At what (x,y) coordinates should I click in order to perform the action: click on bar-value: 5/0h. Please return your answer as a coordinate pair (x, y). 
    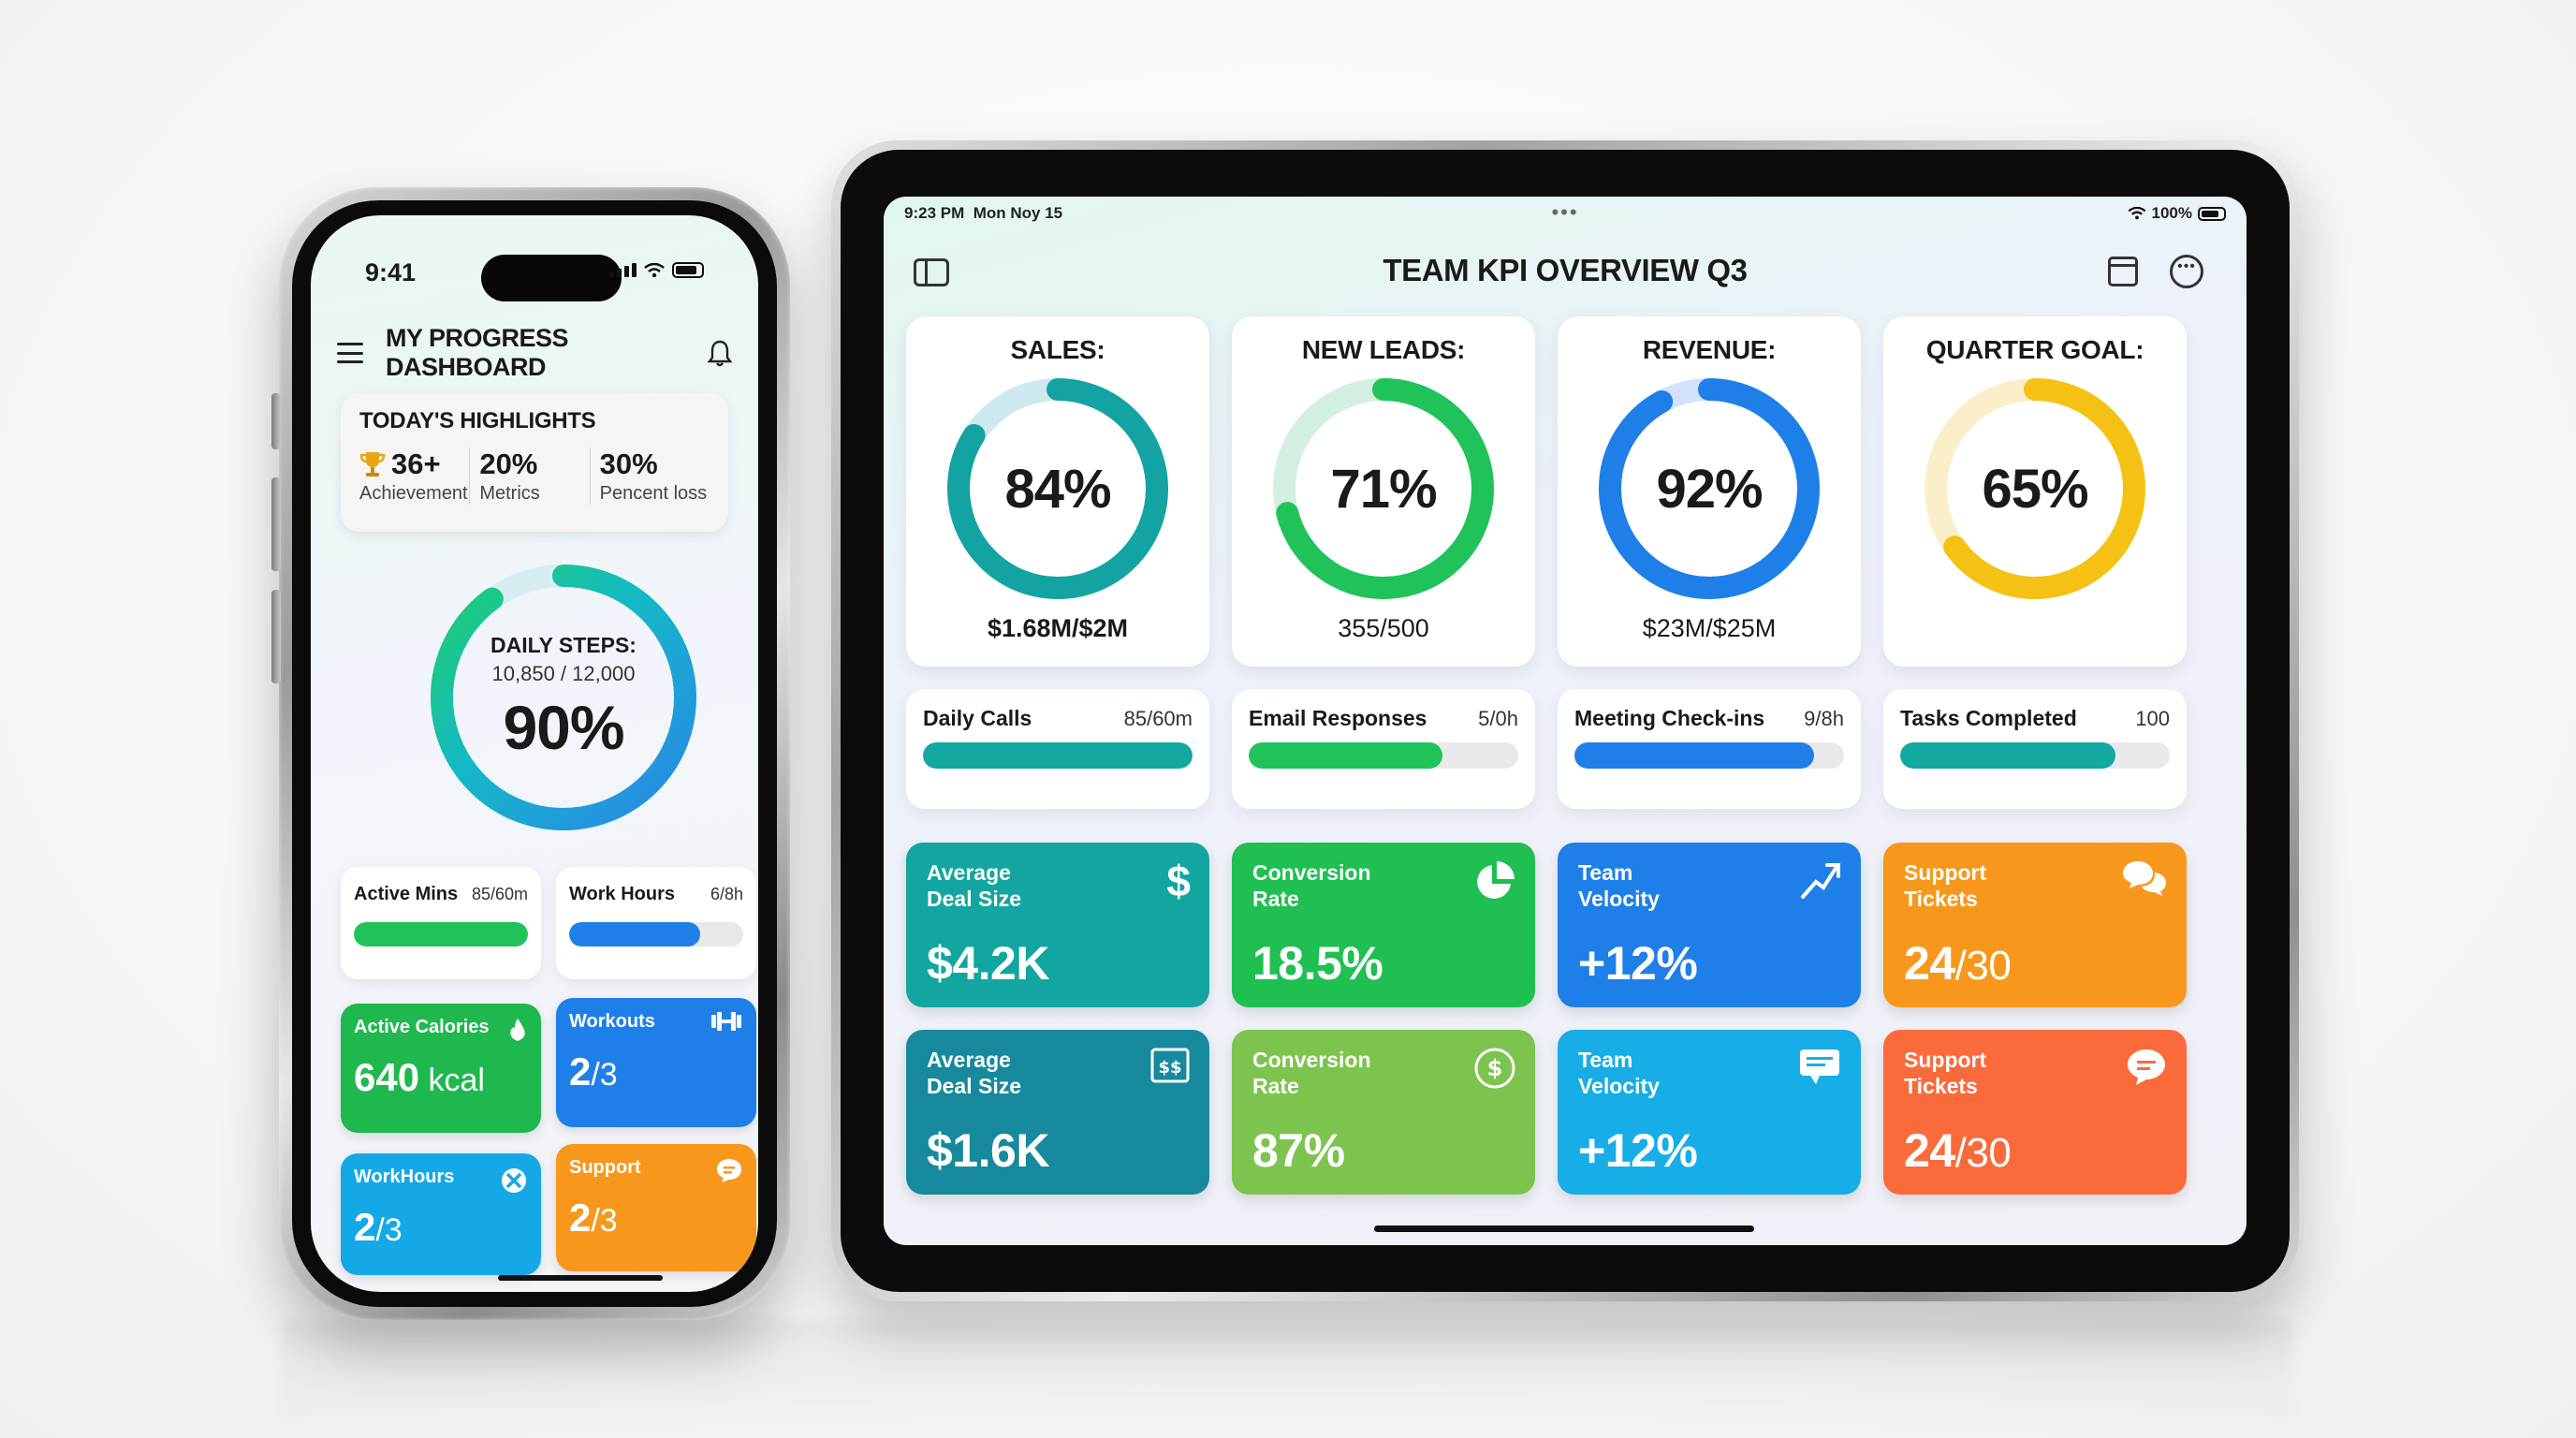
    Looking at the image, I should click on (1498, 718).